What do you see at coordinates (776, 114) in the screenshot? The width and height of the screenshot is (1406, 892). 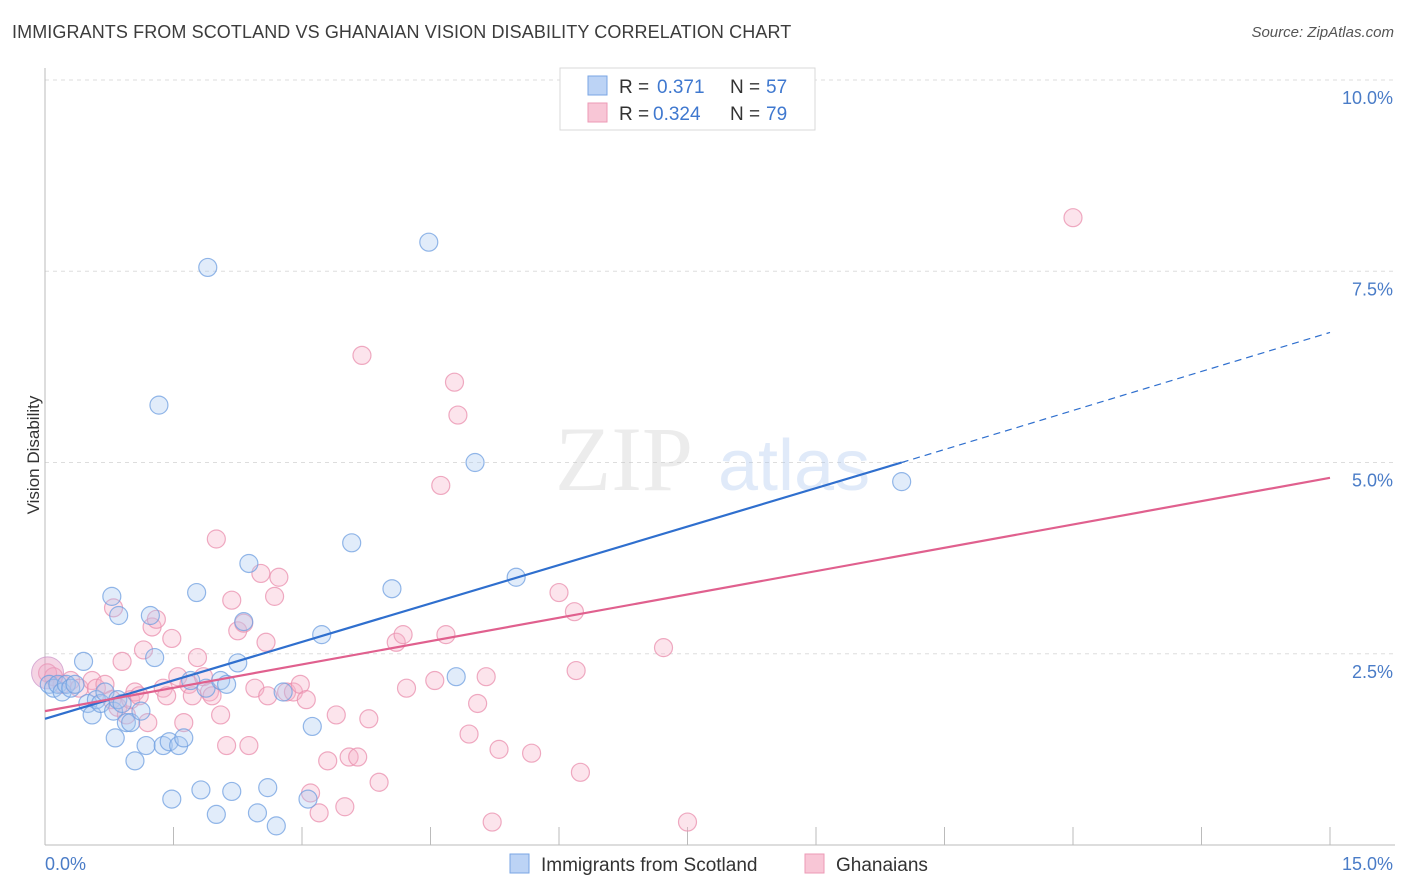 I see `ghanaians-n-value: 79` at bounding box center [776, 114].